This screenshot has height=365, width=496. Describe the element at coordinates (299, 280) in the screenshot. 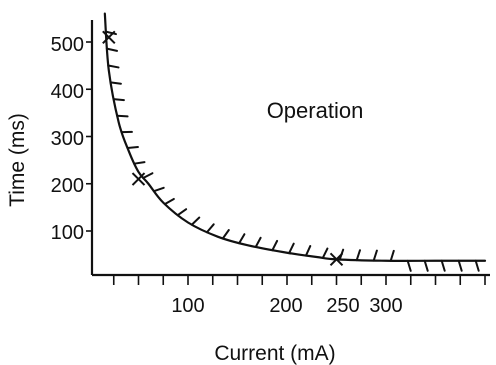

I see `x-axis-minor-ticks` at that location.